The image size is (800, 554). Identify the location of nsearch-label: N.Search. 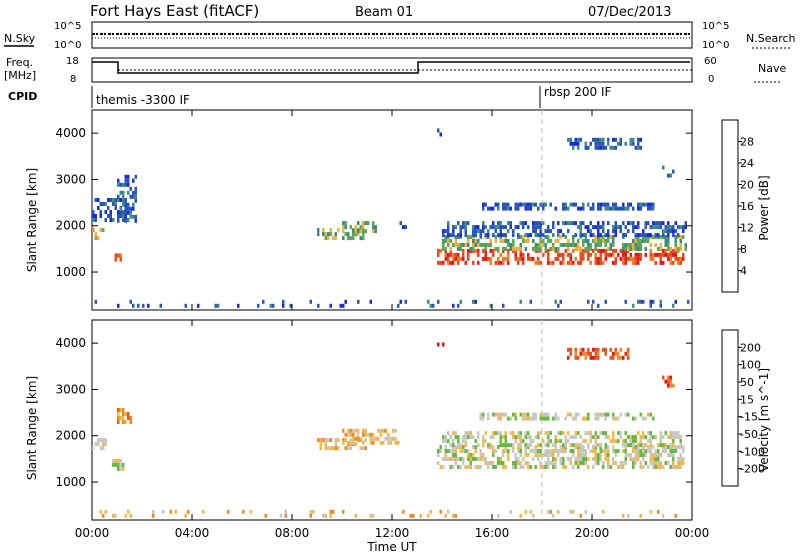
(771, 38).